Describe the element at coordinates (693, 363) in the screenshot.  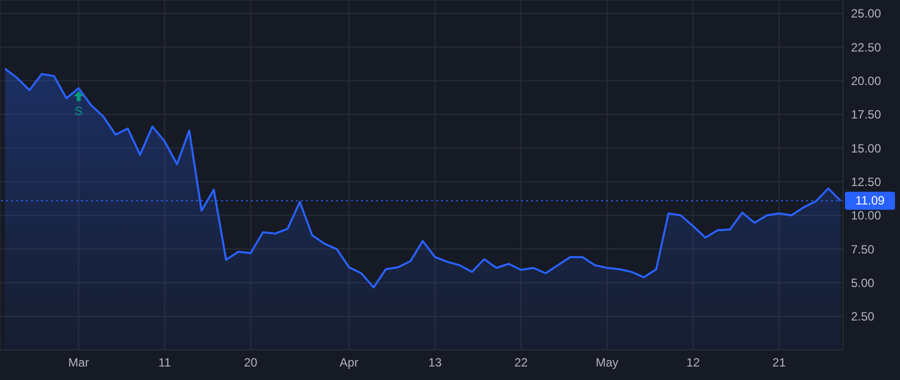
I see `x-tick-label: 12` at that location.